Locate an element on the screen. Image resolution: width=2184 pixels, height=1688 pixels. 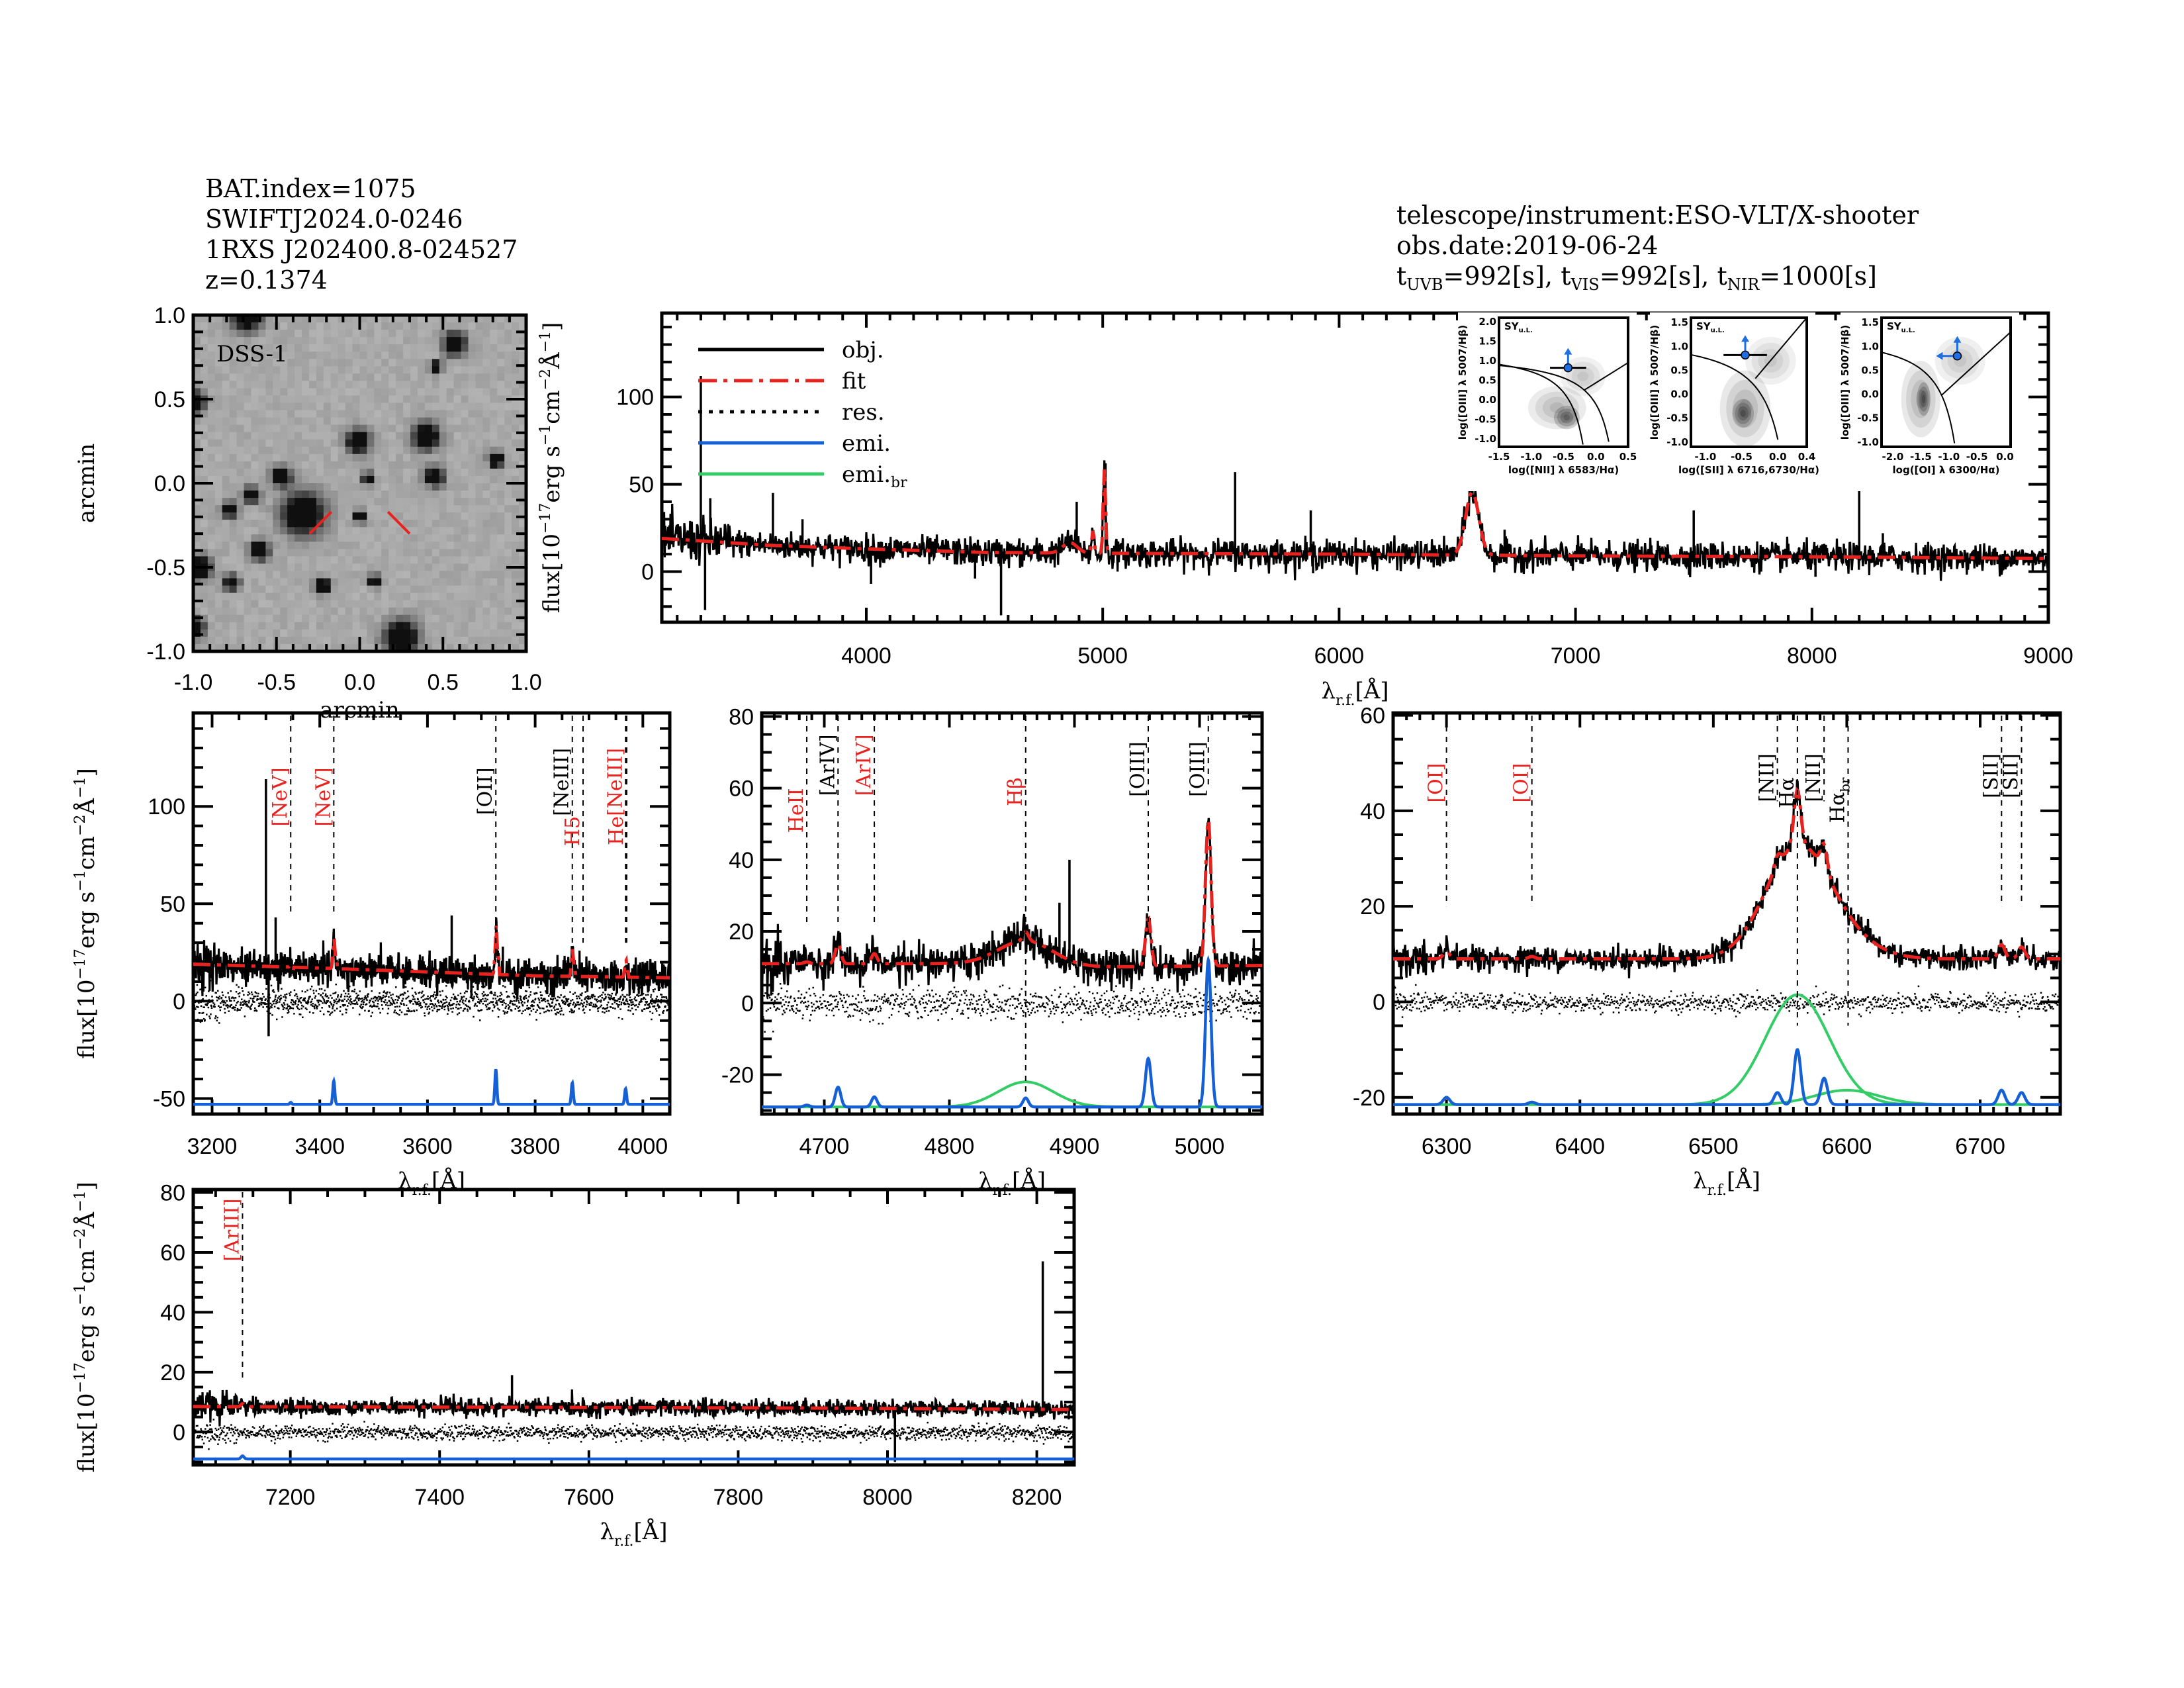
x-tick-label: 6000 is located at coordinates (1339, 656).